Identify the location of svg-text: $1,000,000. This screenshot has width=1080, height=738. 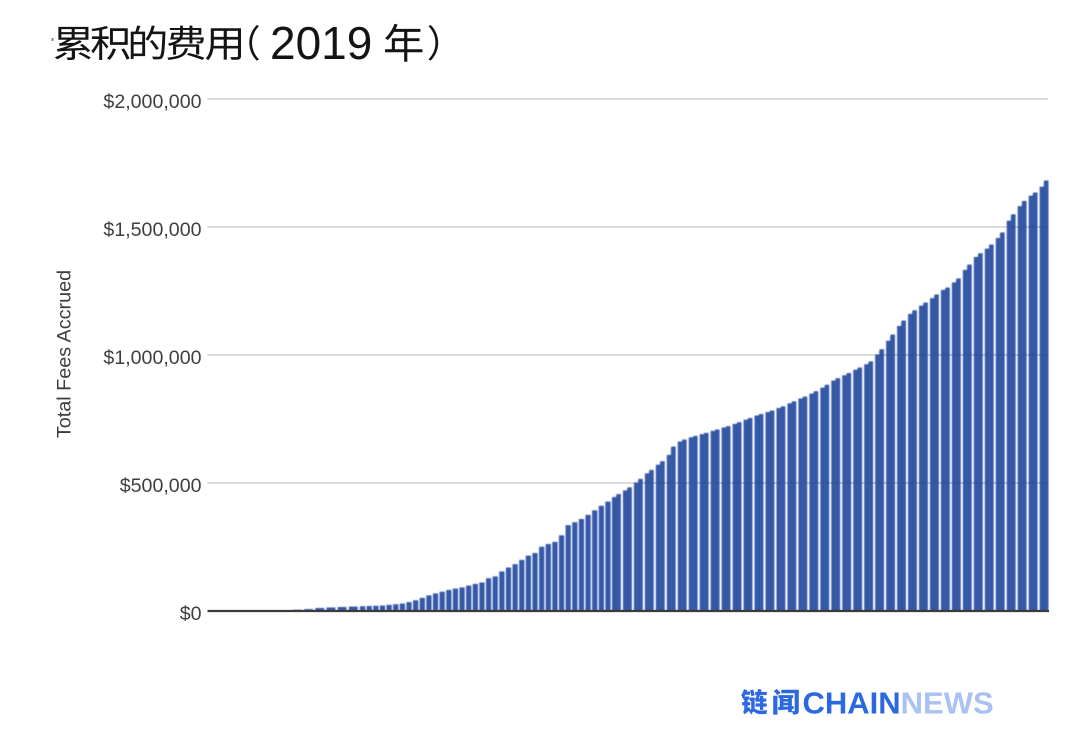
(152, 358).